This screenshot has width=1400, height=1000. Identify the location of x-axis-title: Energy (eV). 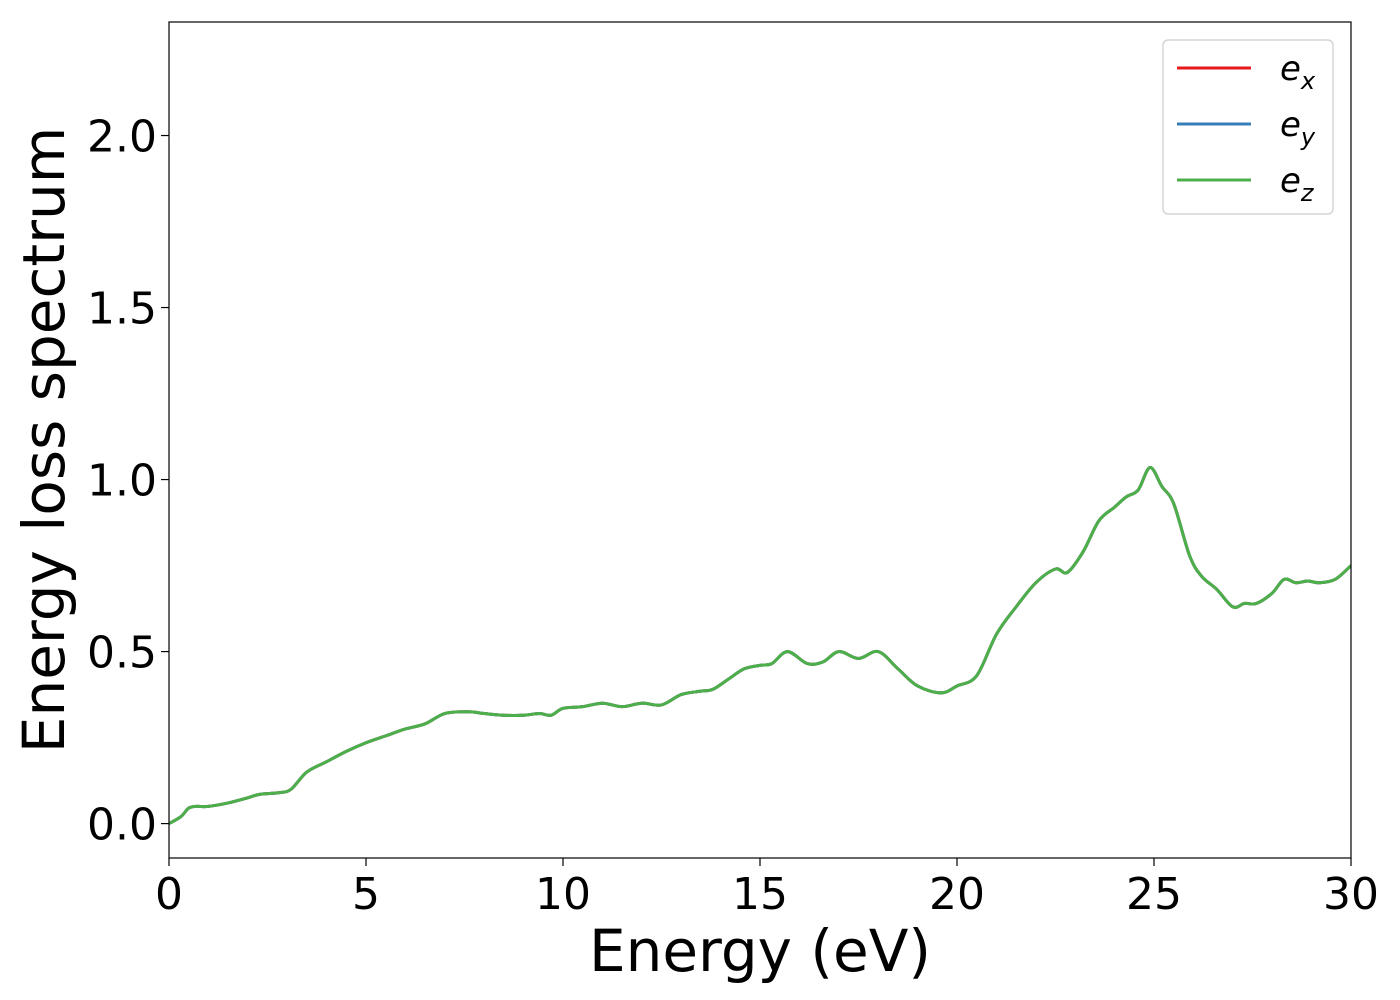
(760, 951).